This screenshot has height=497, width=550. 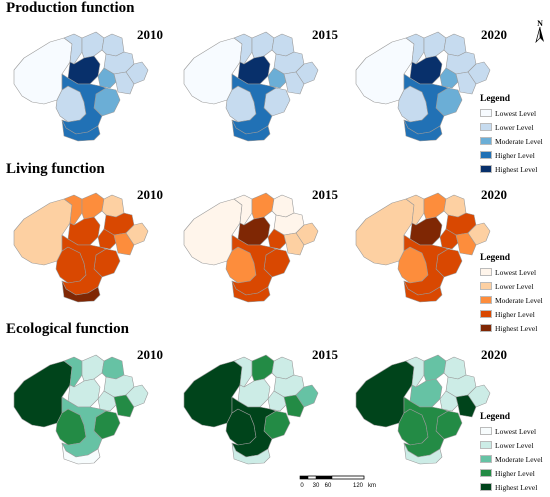 What do you see at coordinates (328, 486) in the screenshot?
I see `scale-tick: 60` at bounding box center [328, 486].